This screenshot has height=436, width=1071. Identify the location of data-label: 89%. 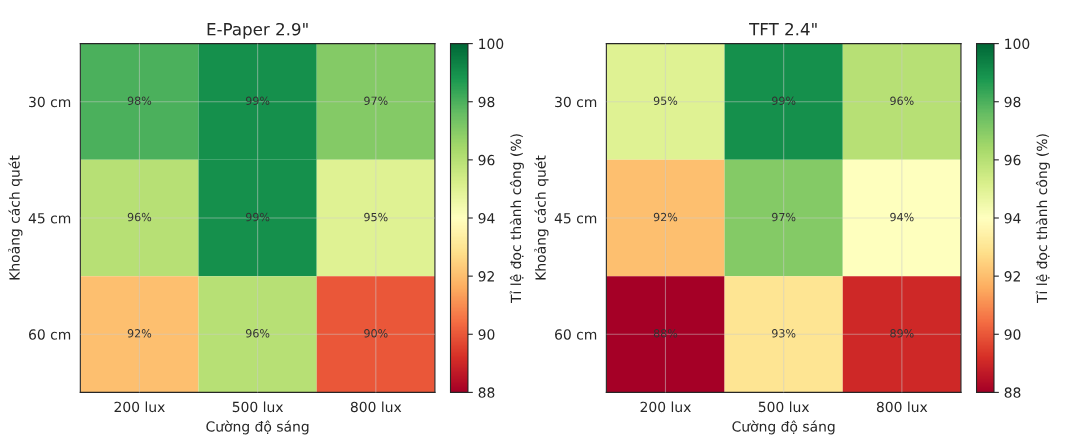
(902, 333).